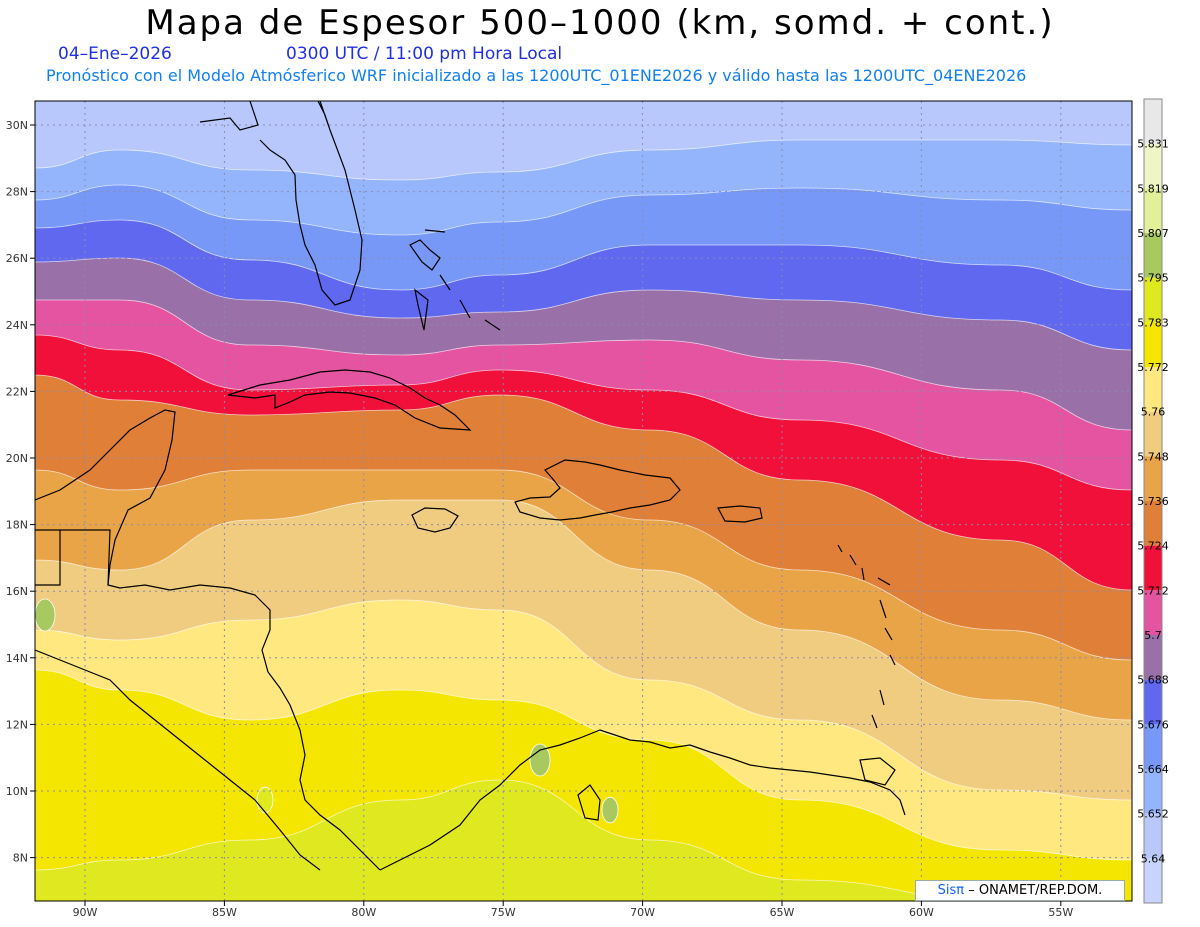  Describe the element at coordinates (17, 724) in the screenshot. I see `lat-label: 12N` at that location.